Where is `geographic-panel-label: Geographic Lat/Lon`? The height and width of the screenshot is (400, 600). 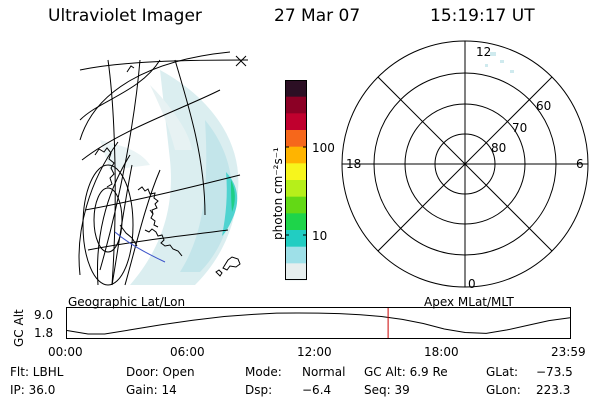
geographic-panel-label: Geographic Lat/Lon is located at coordinates (127, 302).